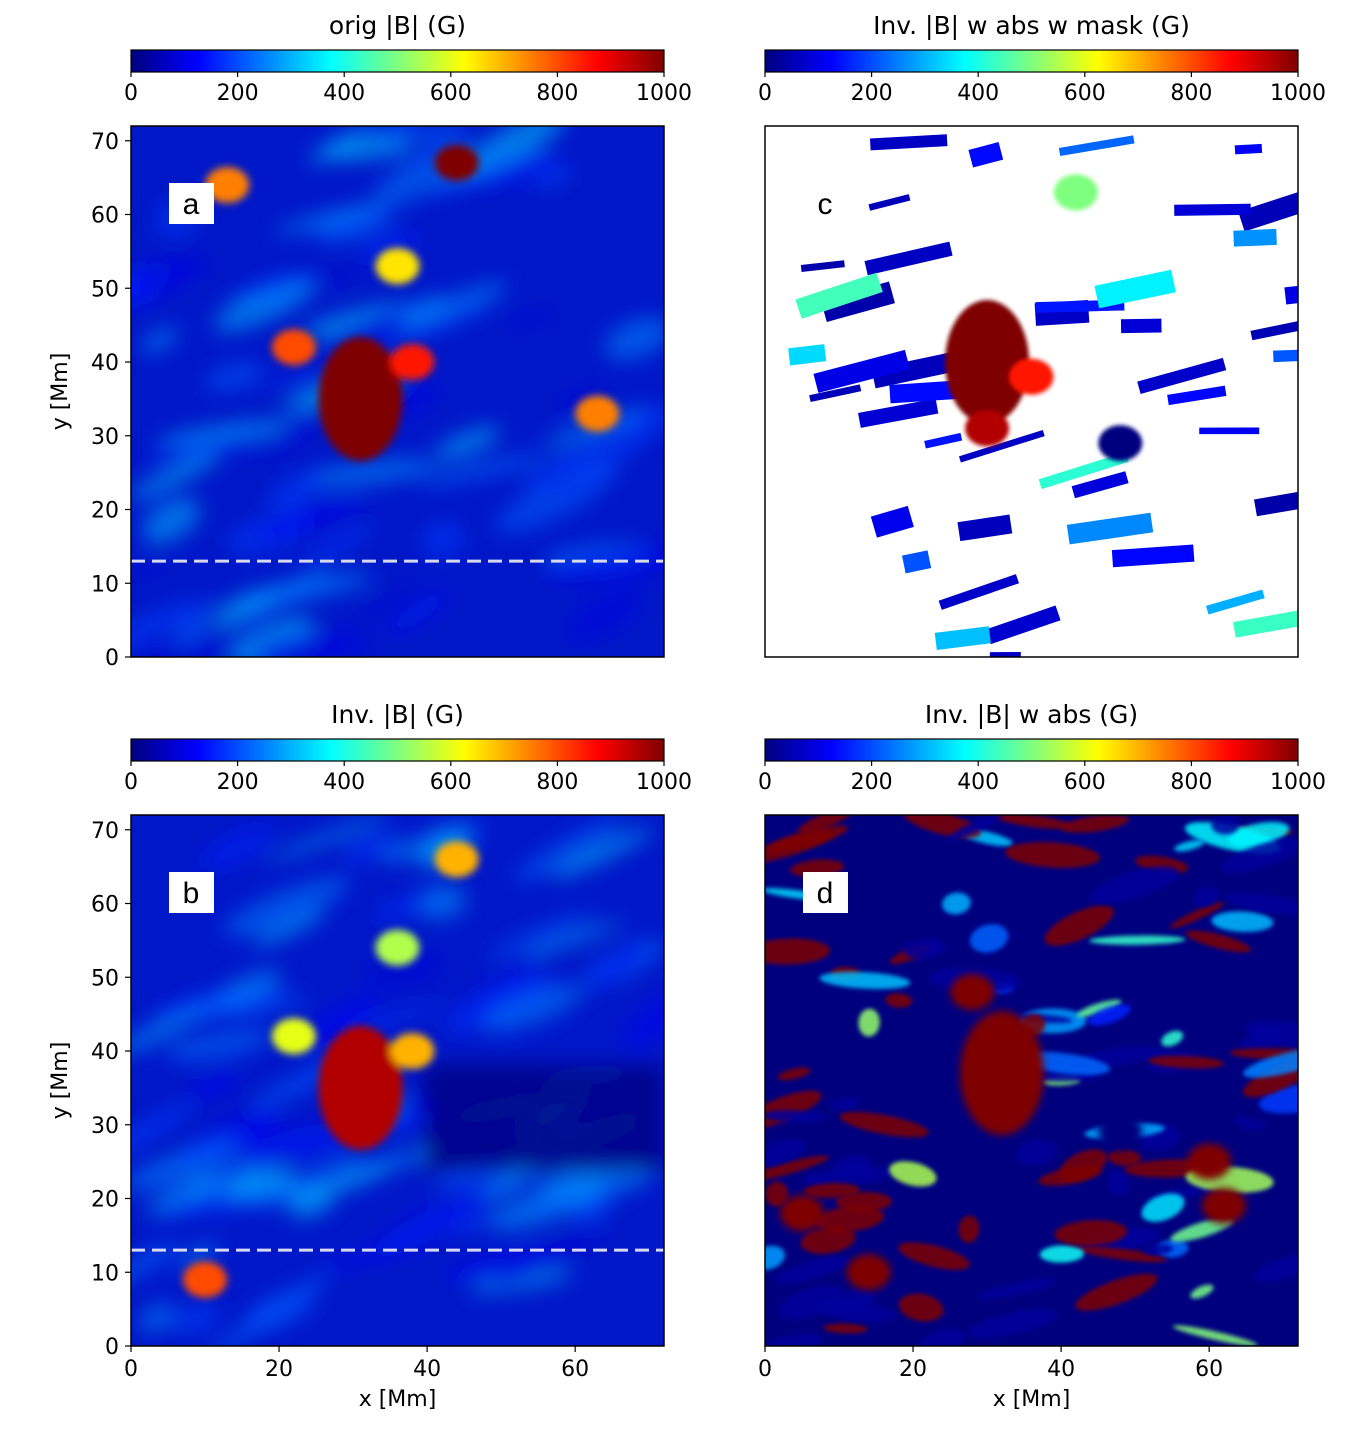 The width and height of the screenshot is (1348, 1448). What do you see at coordinates (1031, 25) in the screenshot?
I see `panel-title: Inv. |B| w abs w mask (G)` at bounding box center [1031, 25].